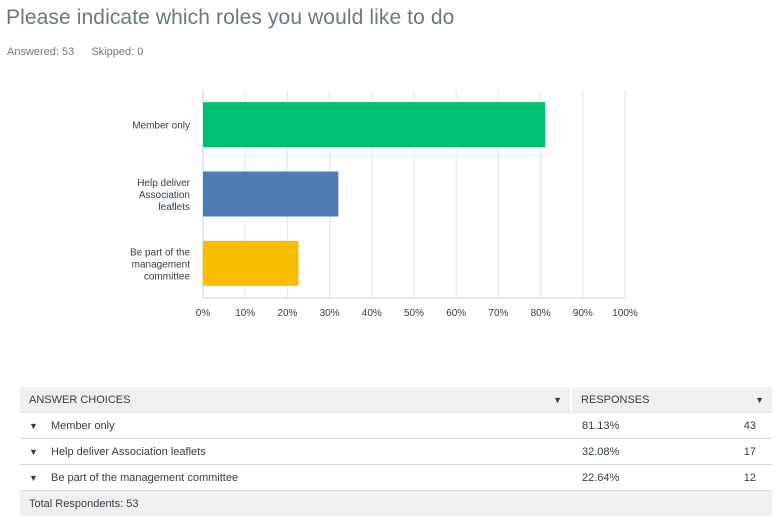 The width and height of the screenshot is (783, 521). I want to click on choice-cell: ▼ Be part of the management committee, so click(295, 477).